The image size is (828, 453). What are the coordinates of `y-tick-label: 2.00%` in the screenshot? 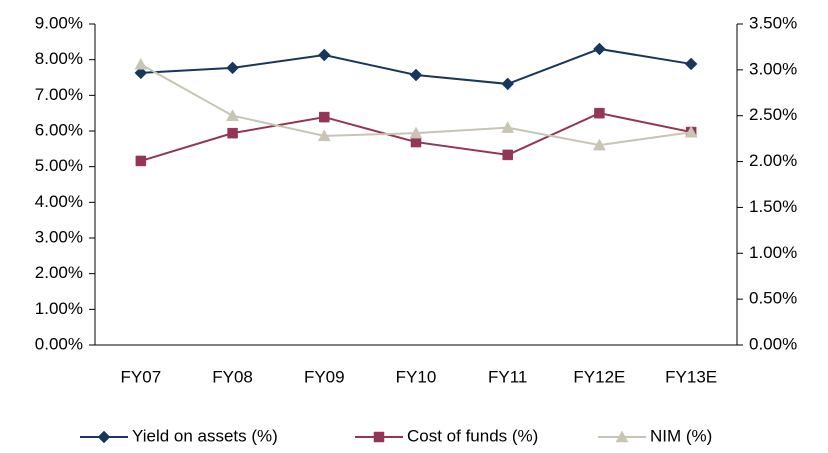 It's located at (59, 272).